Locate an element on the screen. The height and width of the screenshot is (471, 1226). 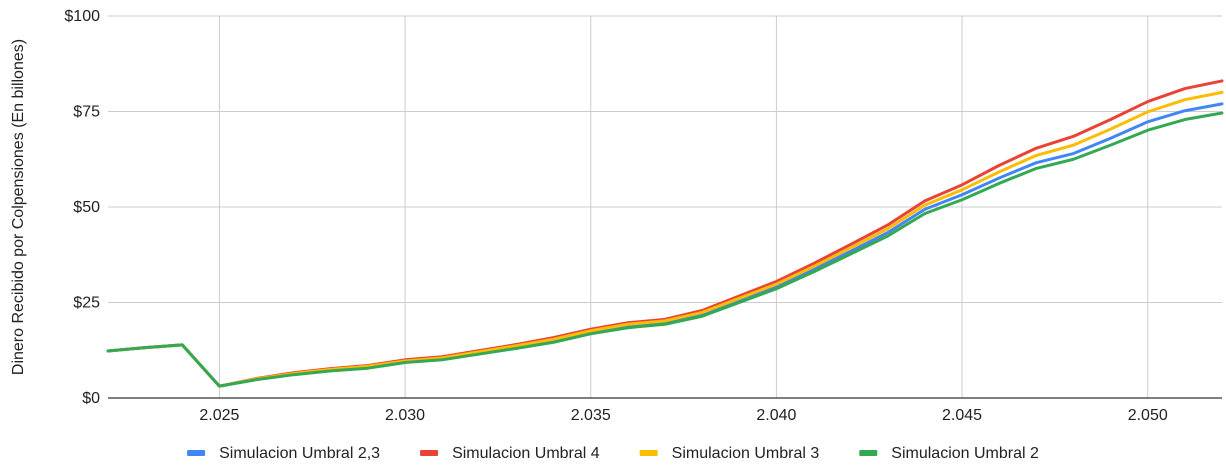
x-tick-label: 2.035 is located at coordinates (591, 415).